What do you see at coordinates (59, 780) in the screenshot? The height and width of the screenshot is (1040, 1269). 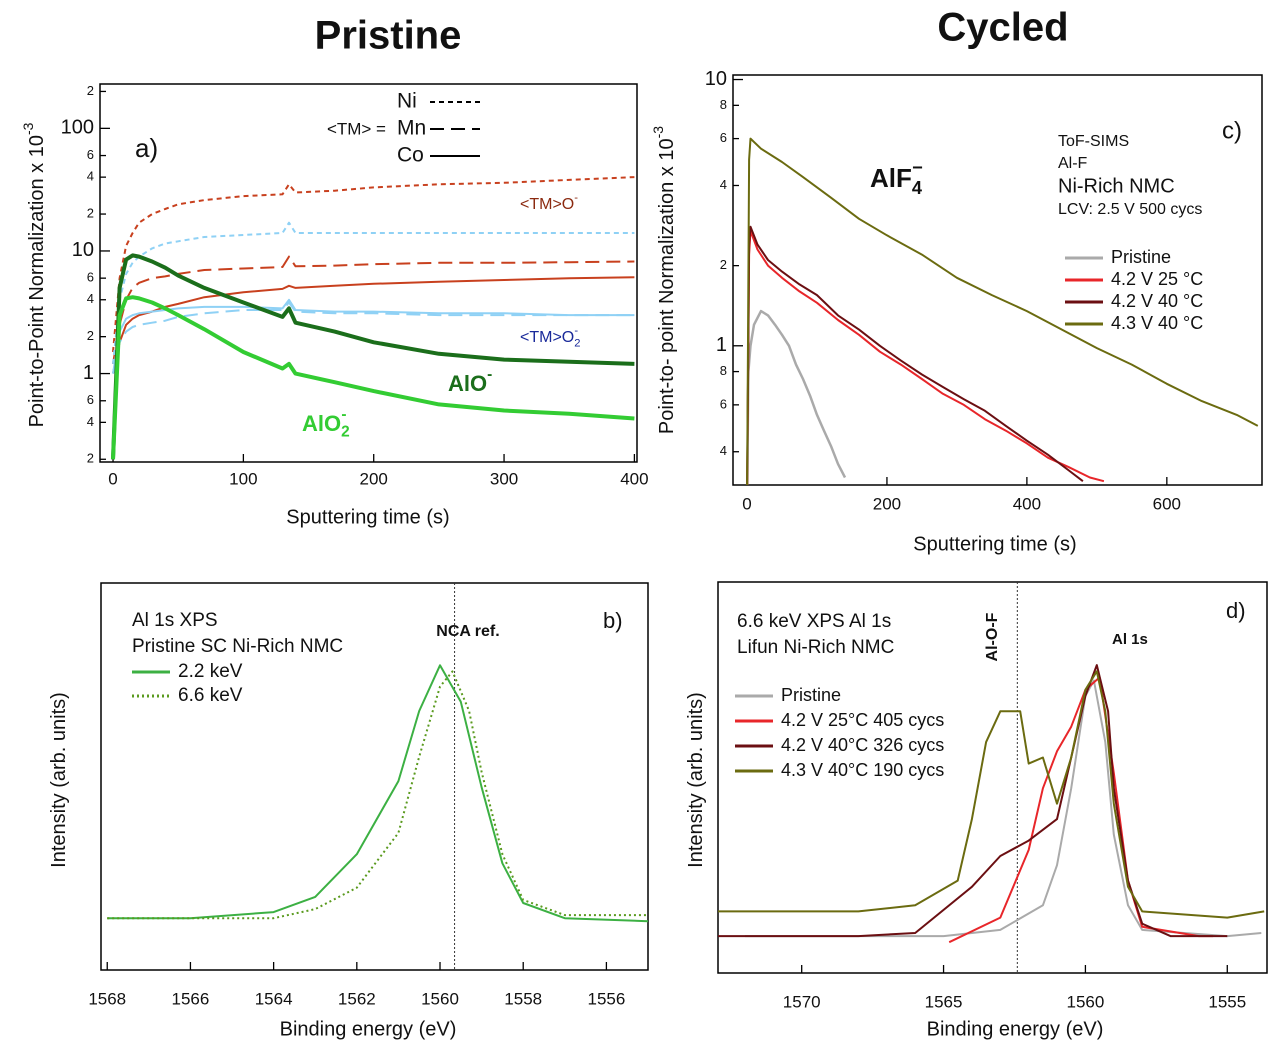 I see `y-axis-label-text: Intensity (arb. units)` at bounding box center [59, 780].